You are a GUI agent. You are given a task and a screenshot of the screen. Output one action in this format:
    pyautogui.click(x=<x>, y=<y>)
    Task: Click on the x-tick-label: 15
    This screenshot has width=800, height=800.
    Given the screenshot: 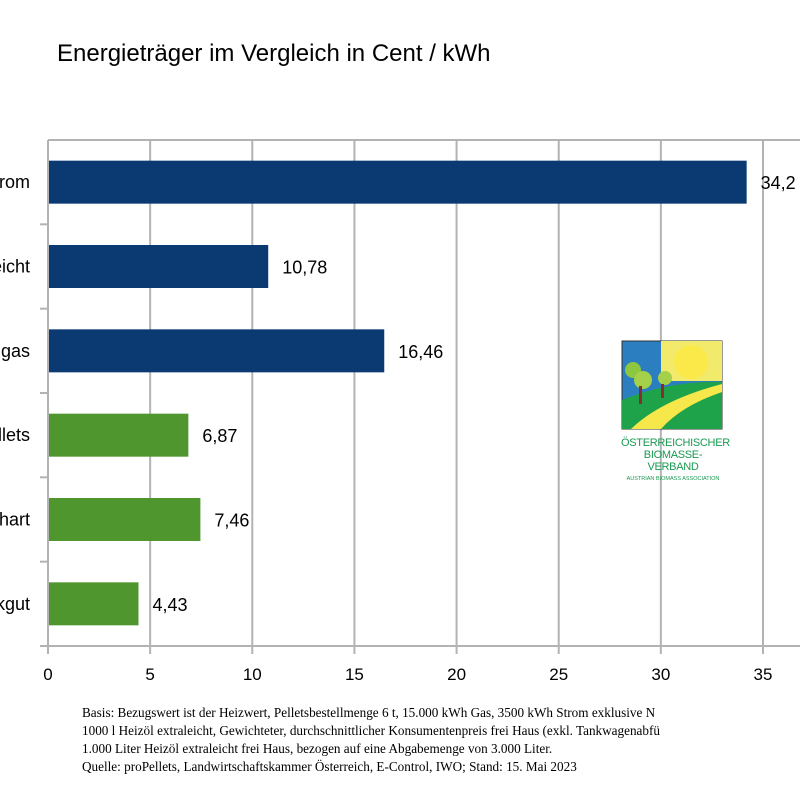 What is the action you would take?
    pyautogui.click(x=354, y=674)
    